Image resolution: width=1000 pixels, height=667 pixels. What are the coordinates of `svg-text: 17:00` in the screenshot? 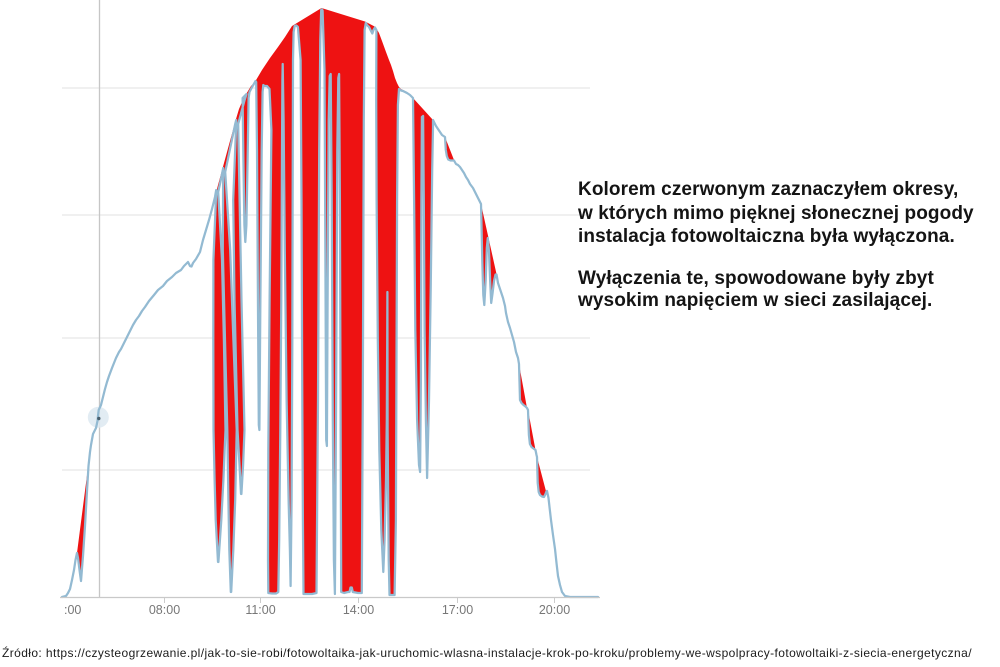 It's located at (457, 610).